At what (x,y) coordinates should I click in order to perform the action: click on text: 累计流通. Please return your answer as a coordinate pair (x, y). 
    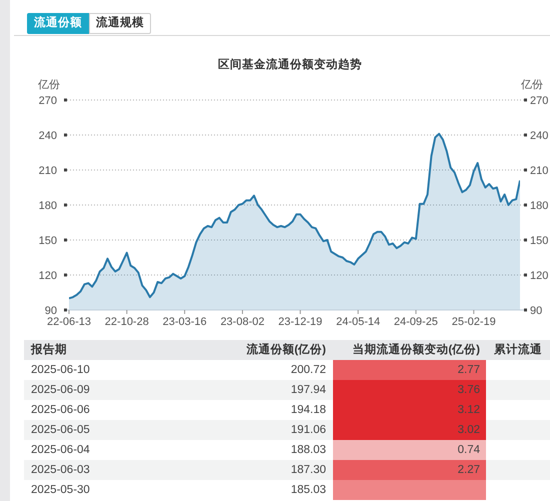
    Looking at the image, I should click on (518, 350).